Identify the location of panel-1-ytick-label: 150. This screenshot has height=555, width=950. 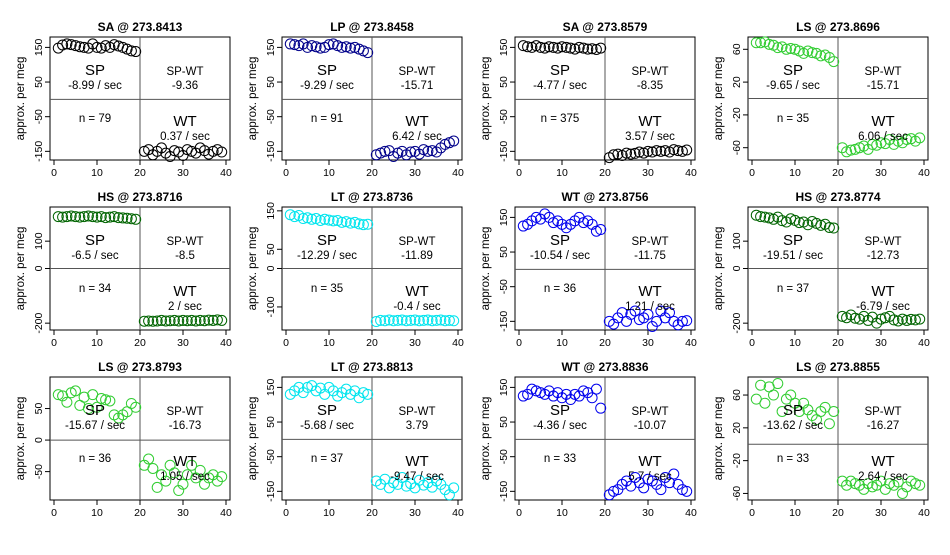
(39, 47).